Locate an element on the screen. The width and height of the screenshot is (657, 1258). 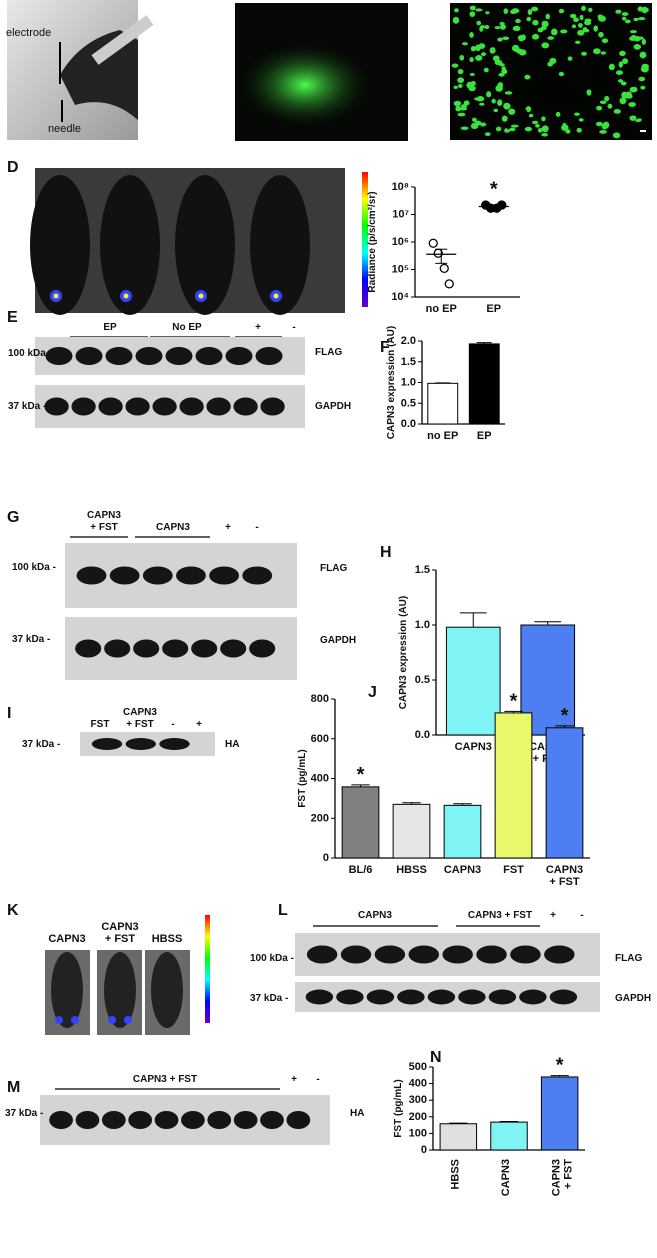
y-tick-label: 10⁵ is located at coordinates (400, 269).